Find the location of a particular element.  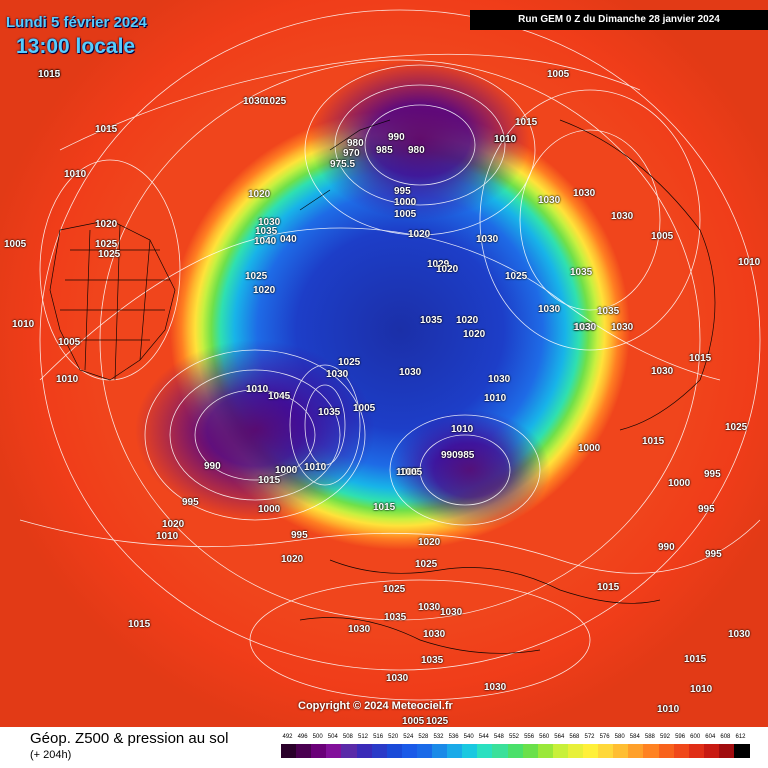

model-run-info: Run GEM 0 Z du Dimanche 28 janvier 2024 is located at coordinates (619, 20).